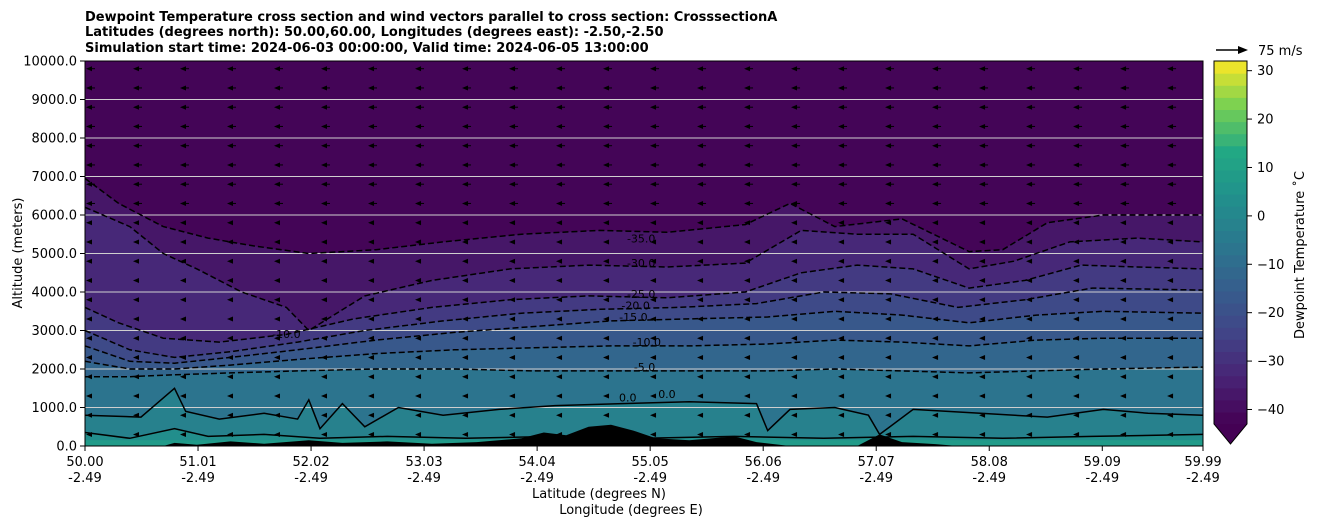 This screenshot has height=526, width=1320. I want to click on x-tick-label-lon: -2.49, so click(537, 478).